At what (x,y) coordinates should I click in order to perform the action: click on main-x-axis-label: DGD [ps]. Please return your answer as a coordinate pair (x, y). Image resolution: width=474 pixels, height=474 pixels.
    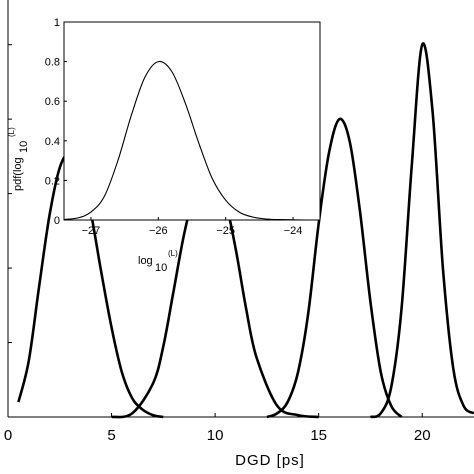
    Looking at the image, I should click on (270, 460).